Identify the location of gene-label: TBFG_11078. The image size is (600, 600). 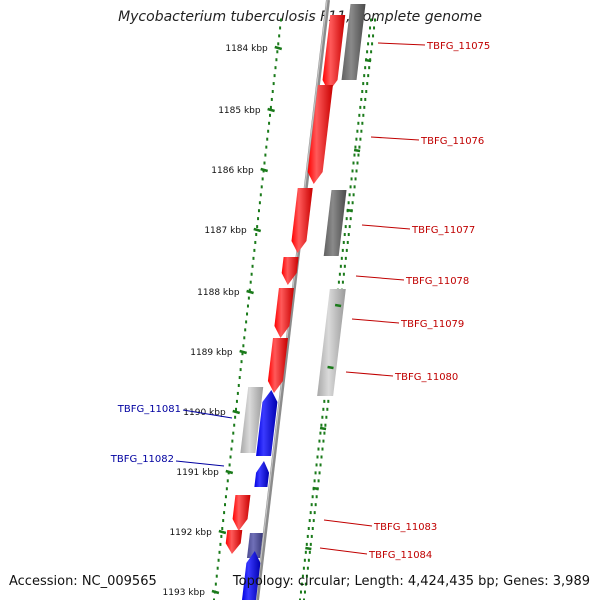
(437, 281).